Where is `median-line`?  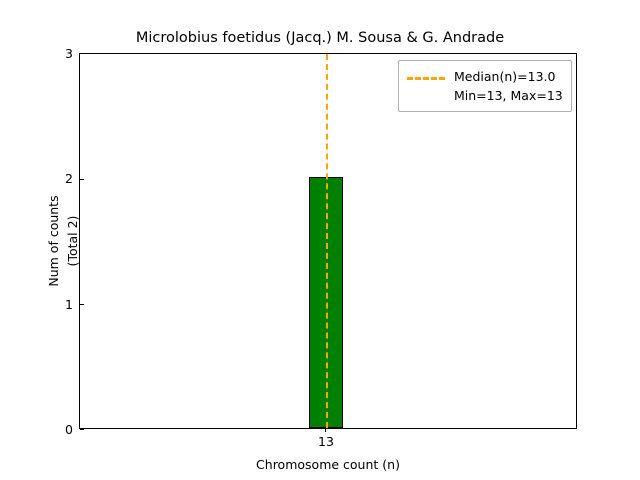 median-line is located at coordinates (327, 241).